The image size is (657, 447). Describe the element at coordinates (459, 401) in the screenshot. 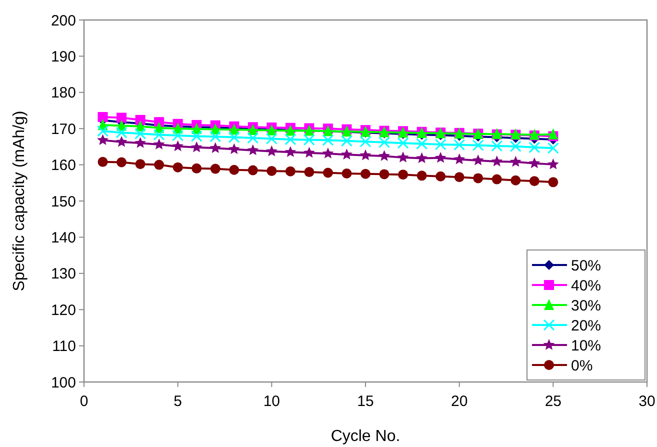

I see `x-tick-label: 20` at that location.